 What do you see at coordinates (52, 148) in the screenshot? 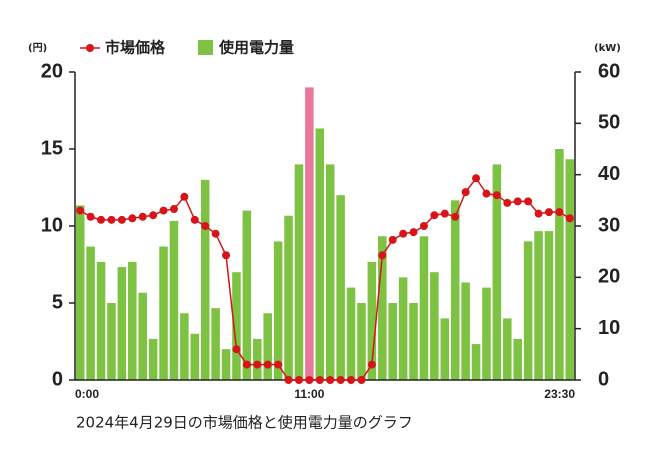
I see `y-tick-label: 15` at bounding box center [52, 148].